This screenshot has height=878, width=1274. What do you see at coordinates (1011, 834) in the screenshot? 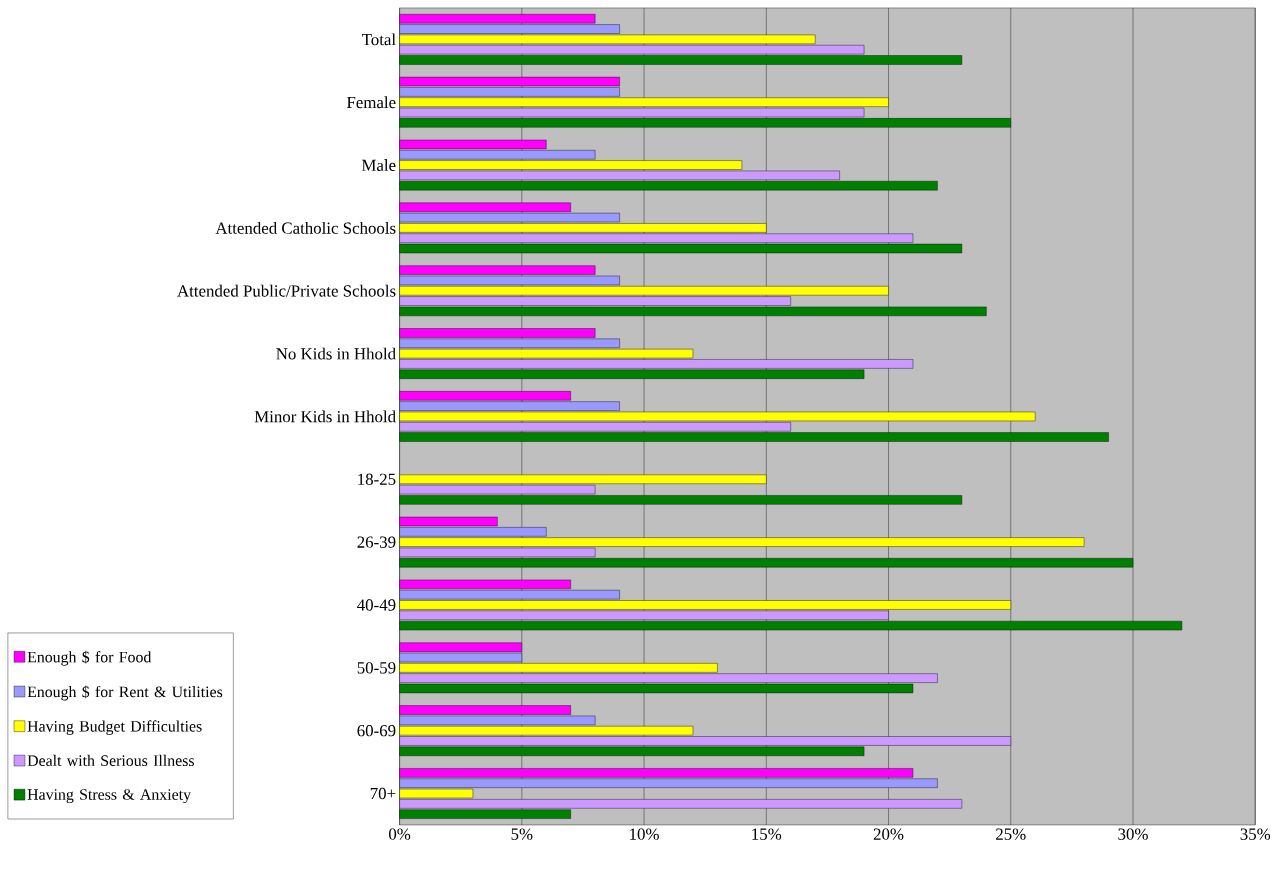
I see `x-tick-label: 25%` at bounding box center [1011, 834].